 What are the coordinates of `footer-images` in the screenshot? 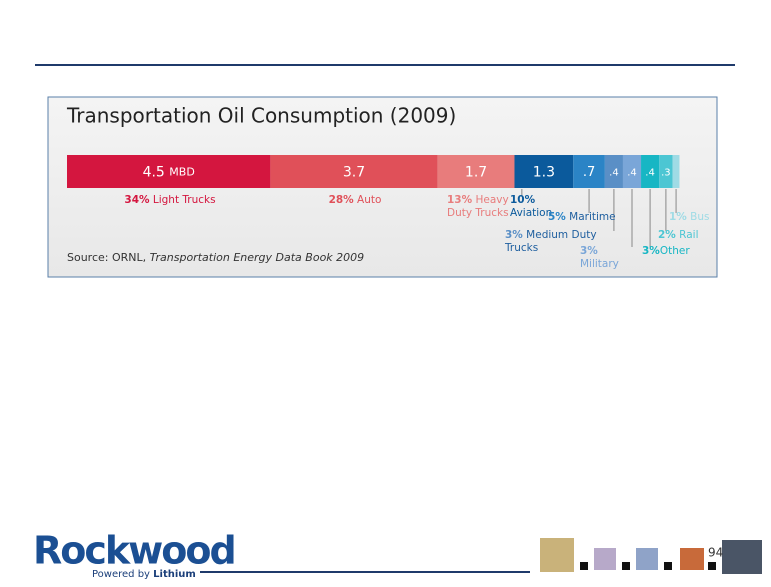 It's located at (651, 556).